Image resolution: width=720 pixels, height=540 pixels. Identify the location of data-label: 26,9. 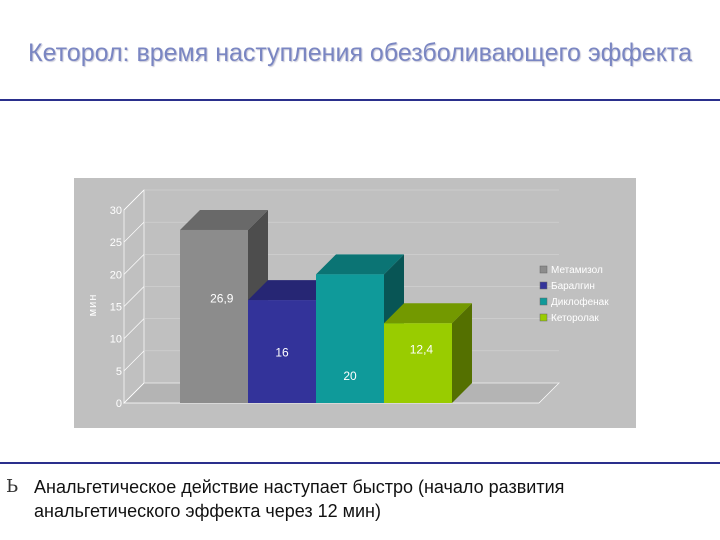
(222, 299).